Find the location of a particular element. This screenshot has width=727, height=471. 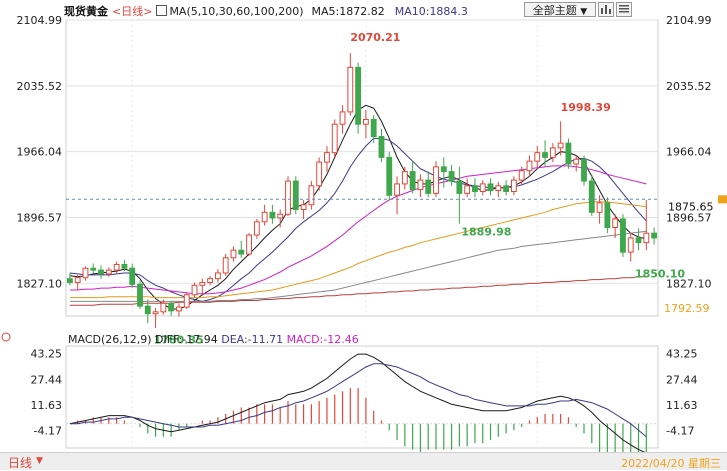

macd-y-tick-right: 43.25 is located at coordinates (682, 354).